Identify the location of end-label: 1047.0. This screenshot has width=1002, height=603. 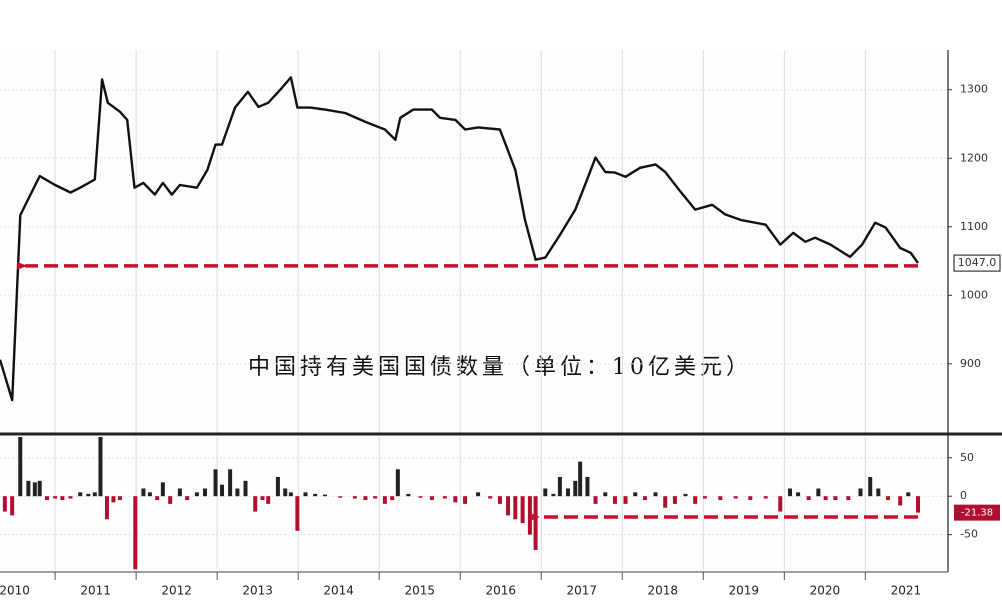
(977, 262).